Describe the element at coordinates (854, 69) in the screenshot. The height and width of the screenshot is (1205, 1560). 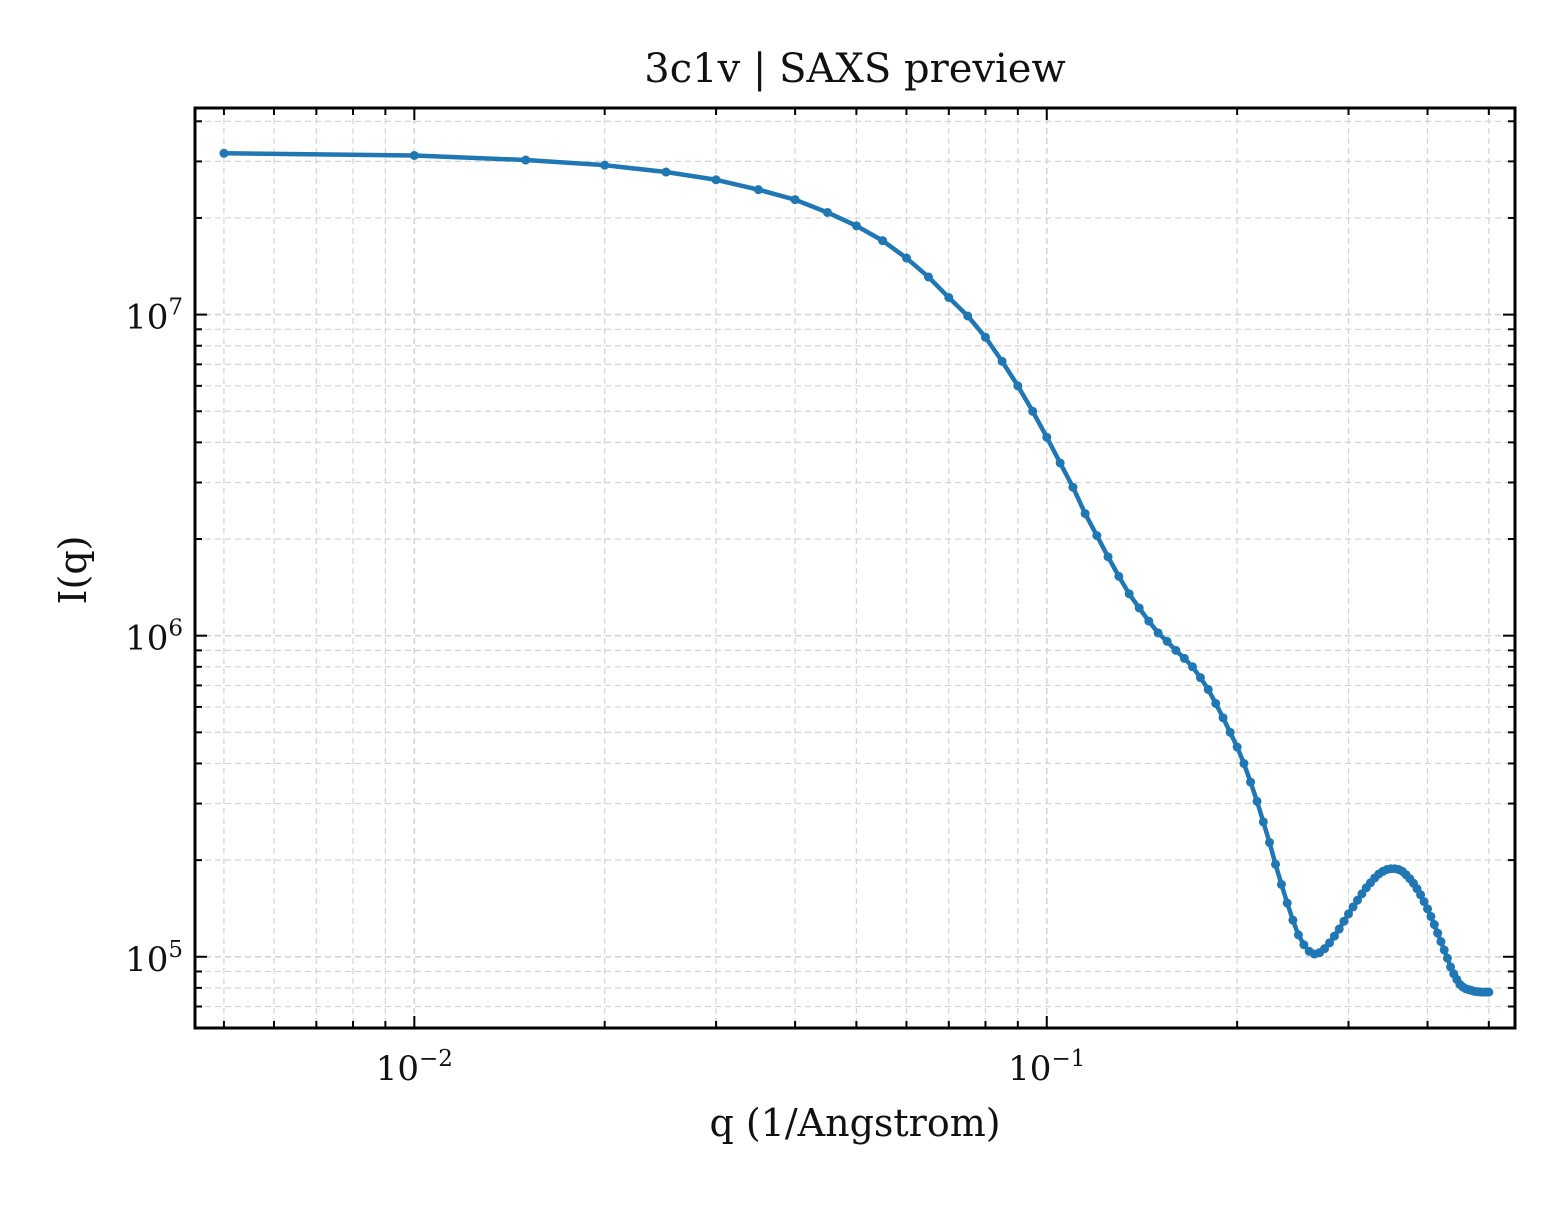
I see `chart-title: 3c1v | SAXS preview` at that location.